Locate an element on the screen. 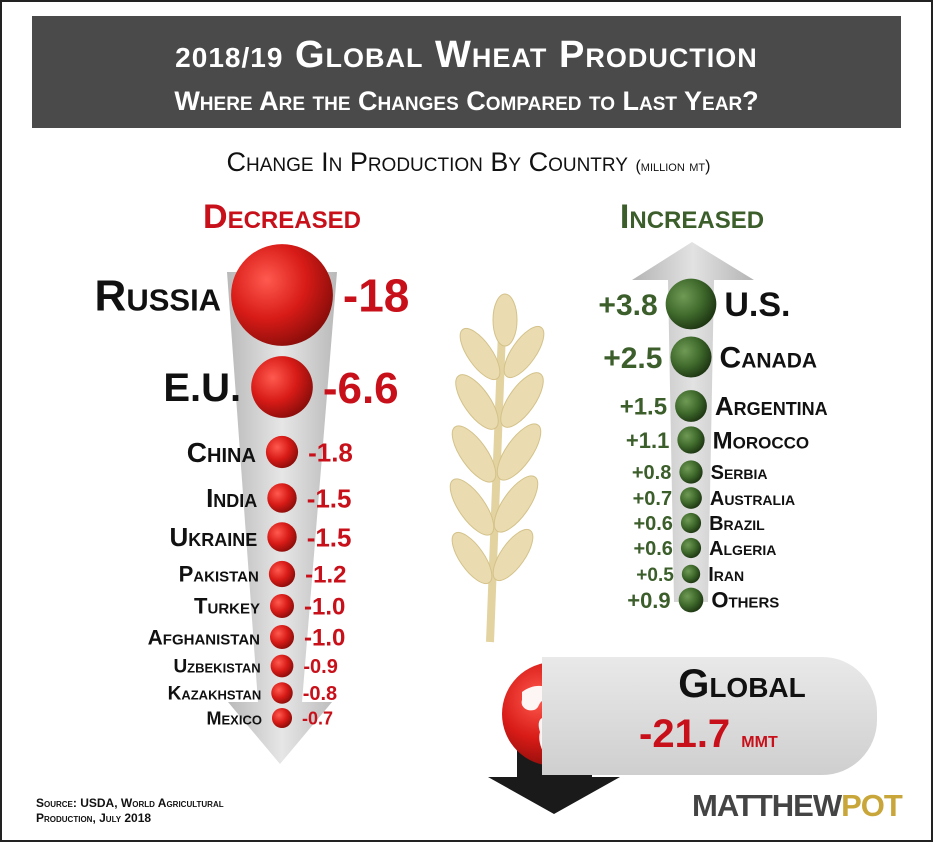 Image resolution: width=933 pixels, height=842 pixels. decrease-country-label: Pakistan is located at coordinates (219, 574).